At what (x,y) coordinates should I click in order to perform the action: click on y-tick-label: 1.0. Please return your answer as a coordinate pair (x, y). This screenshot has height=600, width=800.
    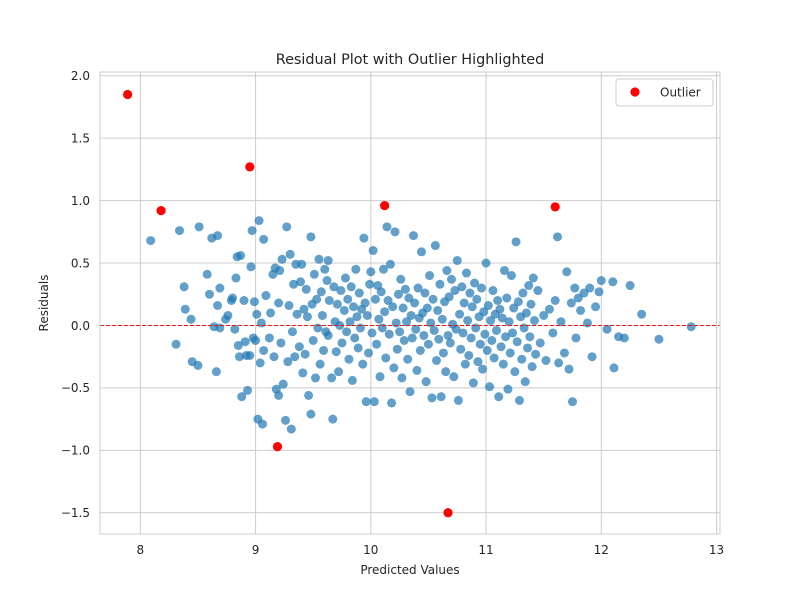
    Looking at the image, I should click on (80, 201).